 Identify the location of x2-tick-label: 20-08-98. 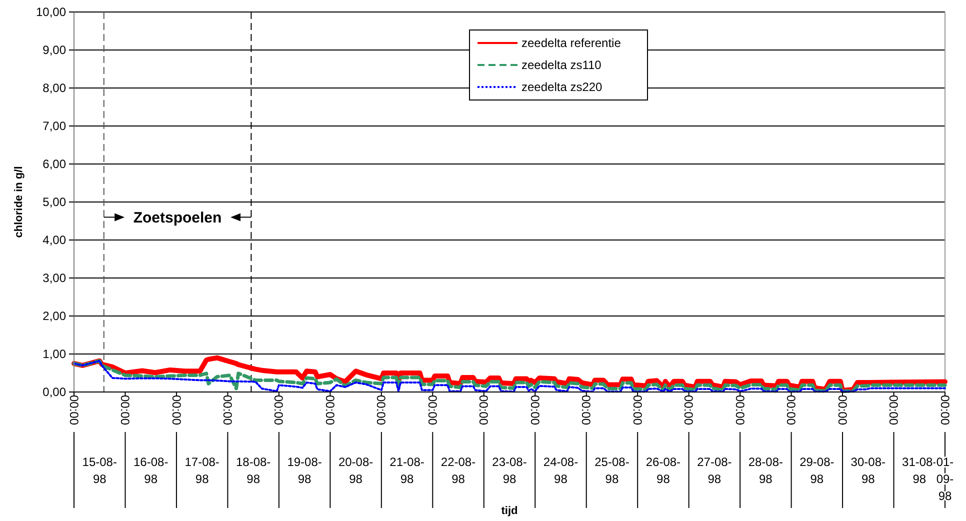
(356, 470).